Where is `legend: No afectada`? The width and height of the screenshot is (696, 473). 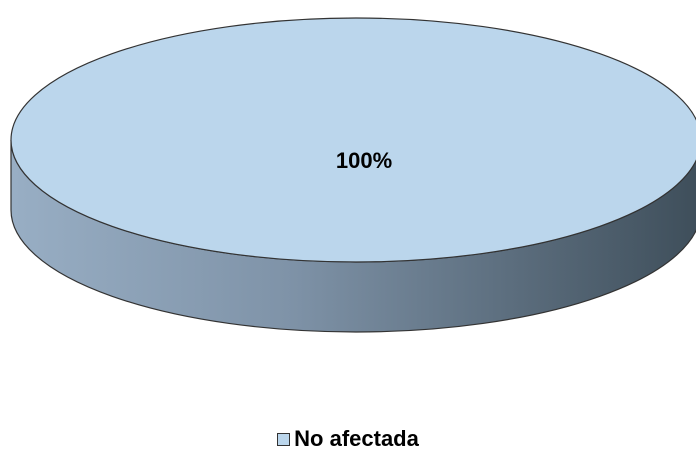 legend: No afectada is located at coordinates (348, 439).